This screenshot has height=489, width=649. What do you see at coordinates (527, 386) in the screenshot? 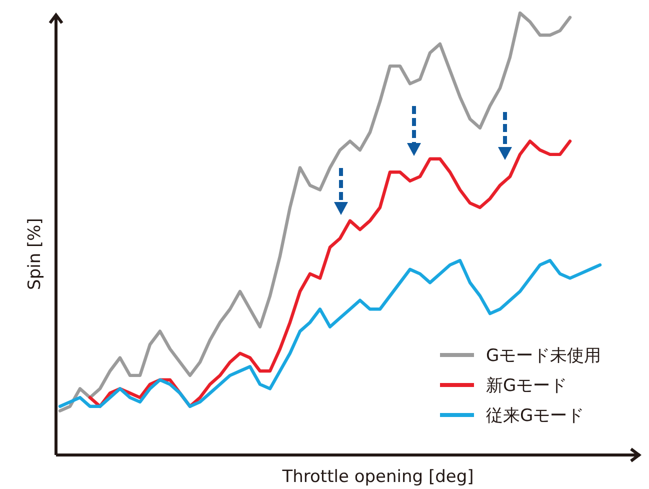
I see `legend-label: 新Gモード` at bounding box center [527, 386].